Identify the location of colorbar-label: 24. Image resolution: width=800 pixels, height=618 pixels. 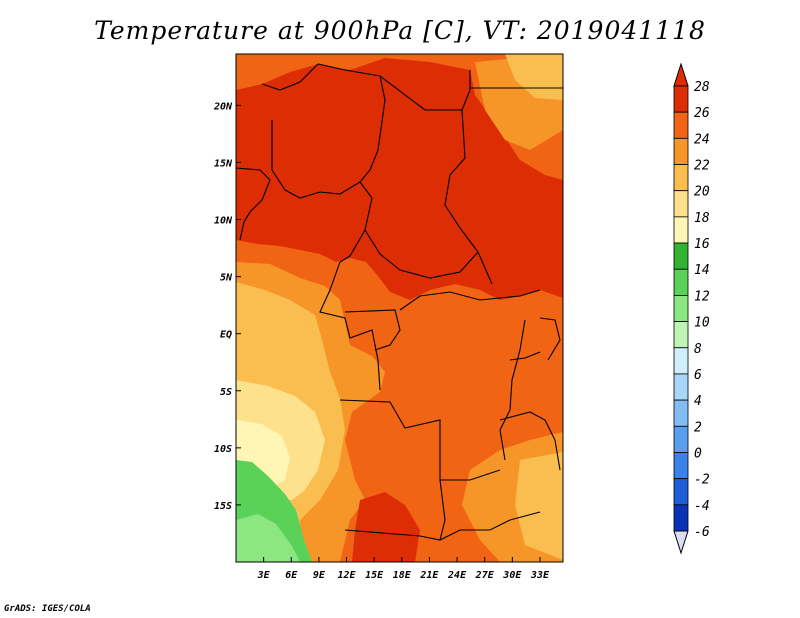
(702, 139).